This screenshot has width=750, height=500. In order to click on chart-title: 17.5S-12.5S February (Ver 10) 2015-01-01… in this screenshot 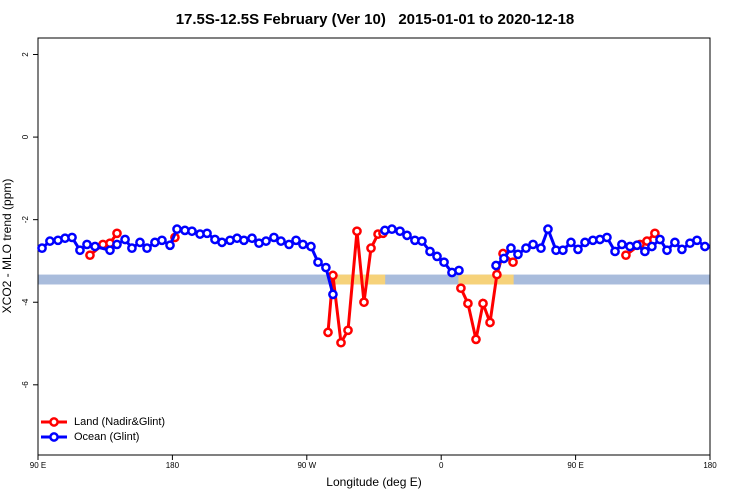, I will do `click(375, 19)`.